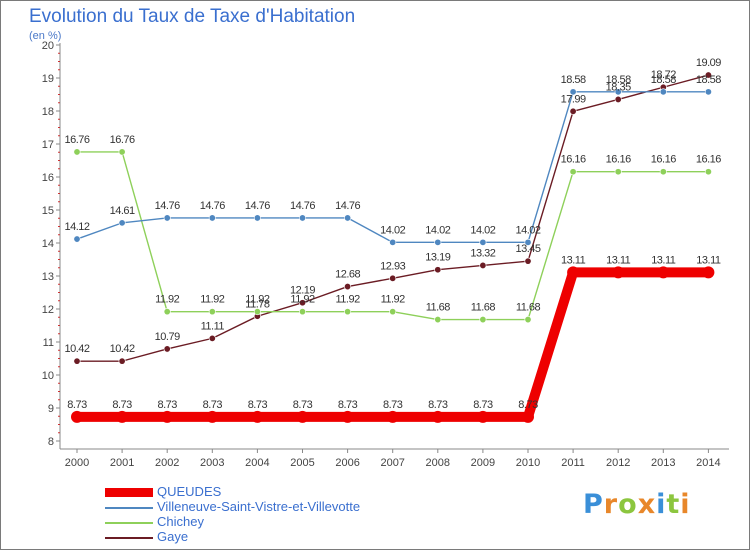  Describe the element at coordinates (48, 112) in the screenshot. I see `y-tick-label: 18` at that location.